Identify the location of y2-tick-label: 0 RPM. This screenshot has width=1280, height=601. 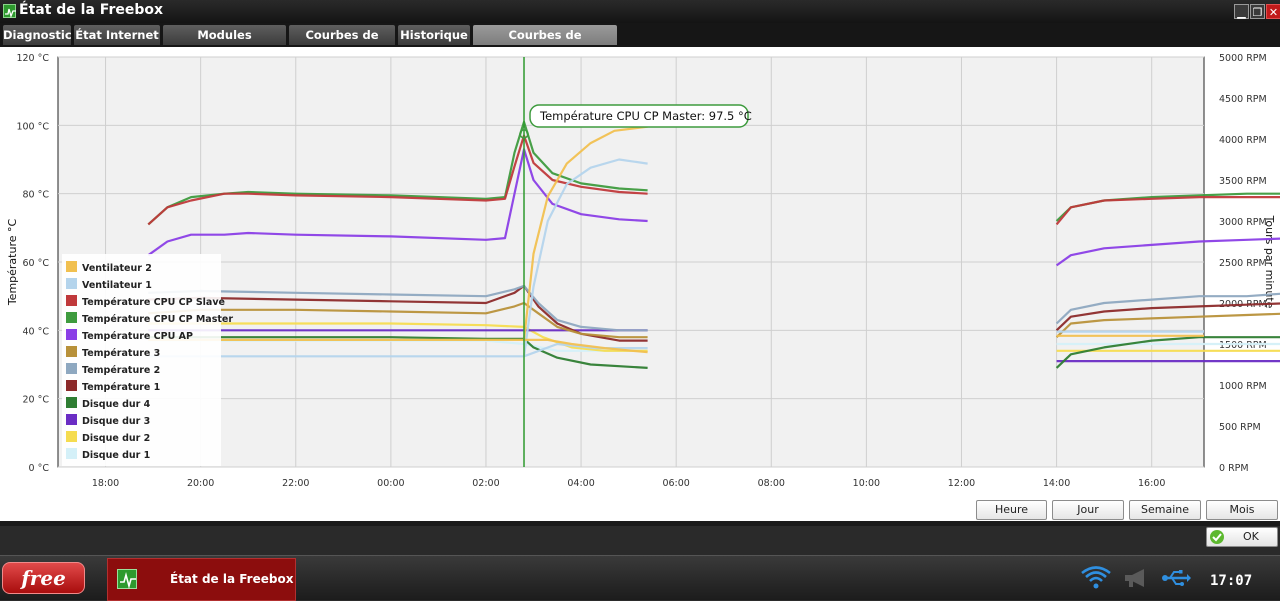
(1234, 468).